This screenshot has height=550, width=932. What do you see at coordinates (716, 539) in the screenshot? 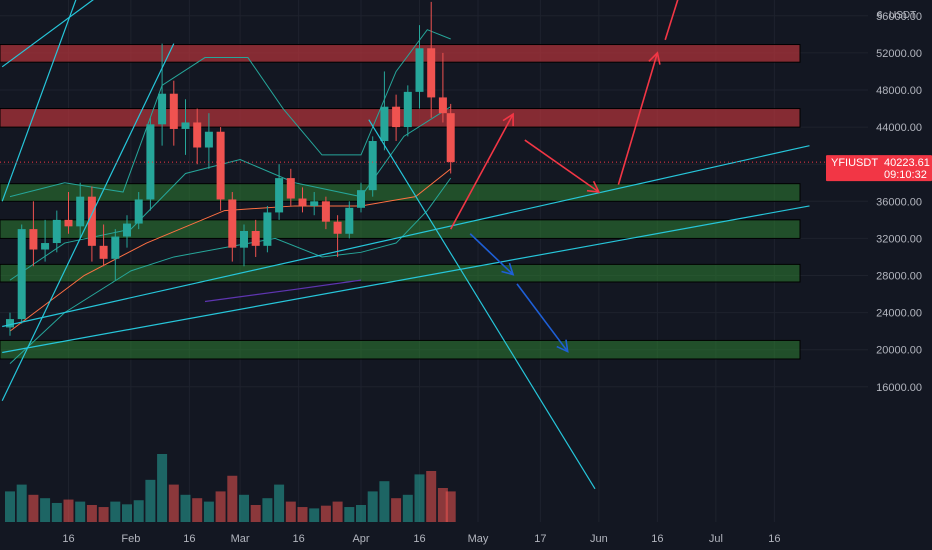
I see `x-tick-label-11: Jul` at bounding box center [716, 539].